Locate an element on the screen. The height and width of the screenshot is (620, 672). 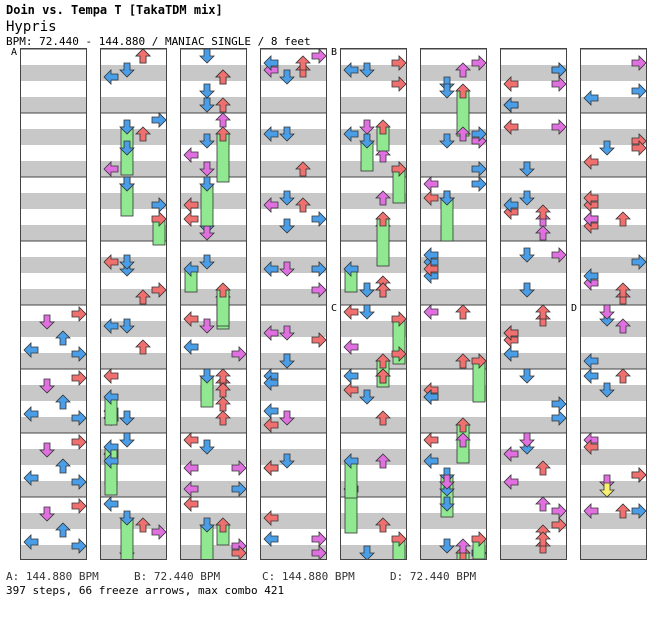
section-marker: A is located at coordinates (14, 52).